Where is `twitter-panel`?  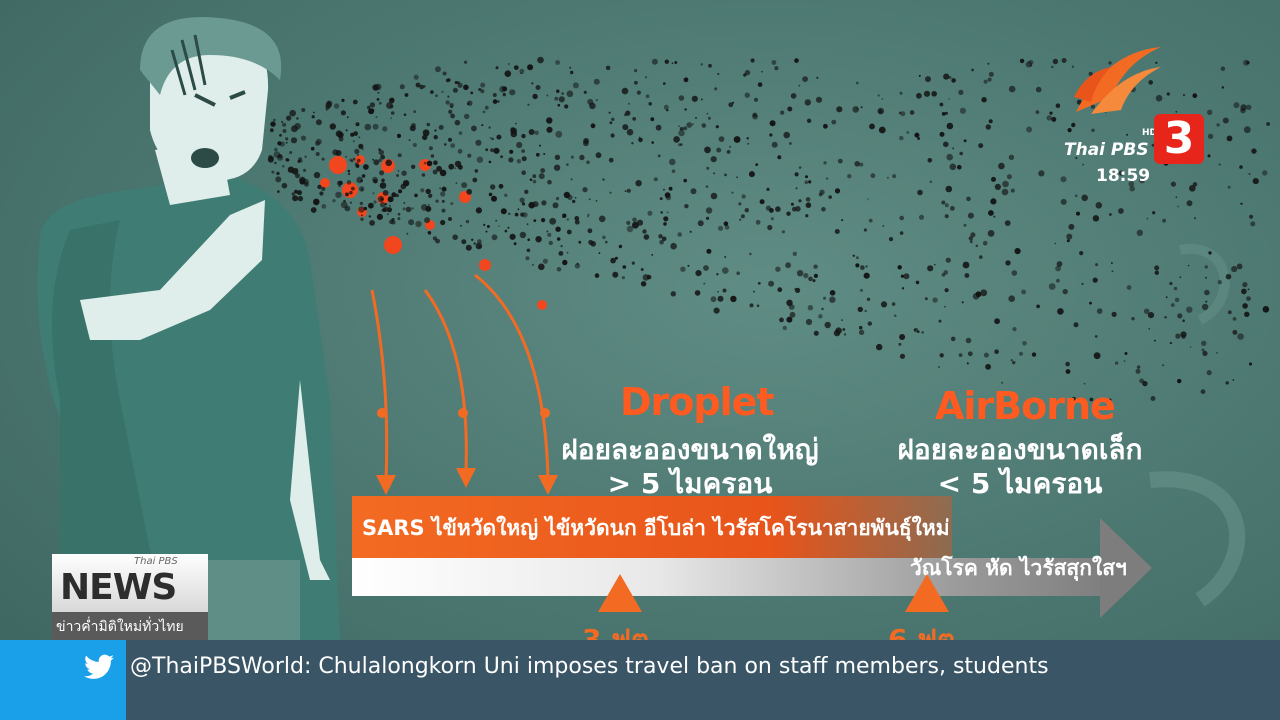
twitter-panel is located at coordinates (63, 680).